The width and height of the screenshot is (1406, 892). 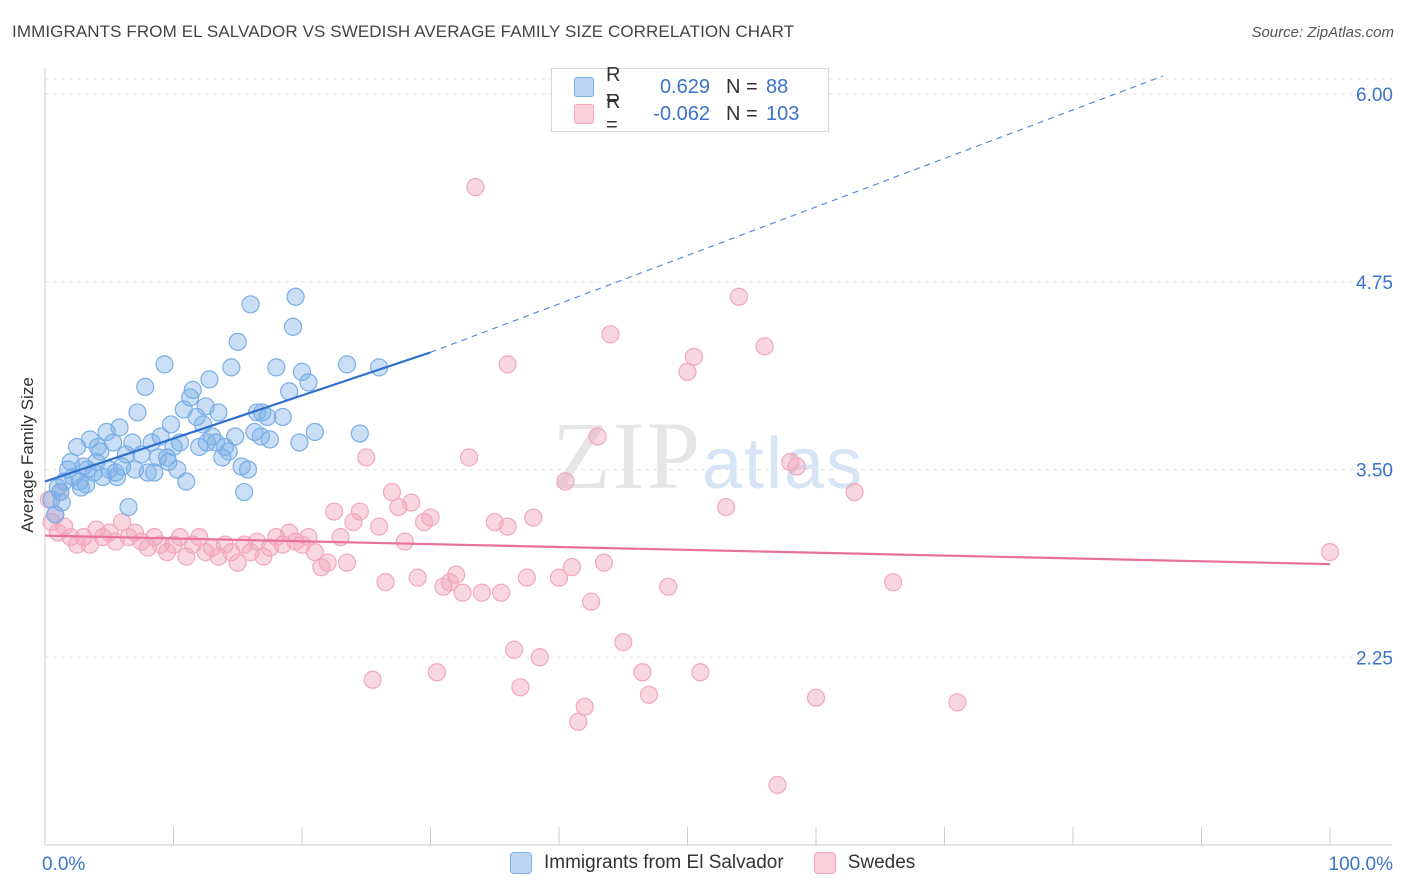 I want to click on legend-label: Swedes, so click(x=881, y=862).